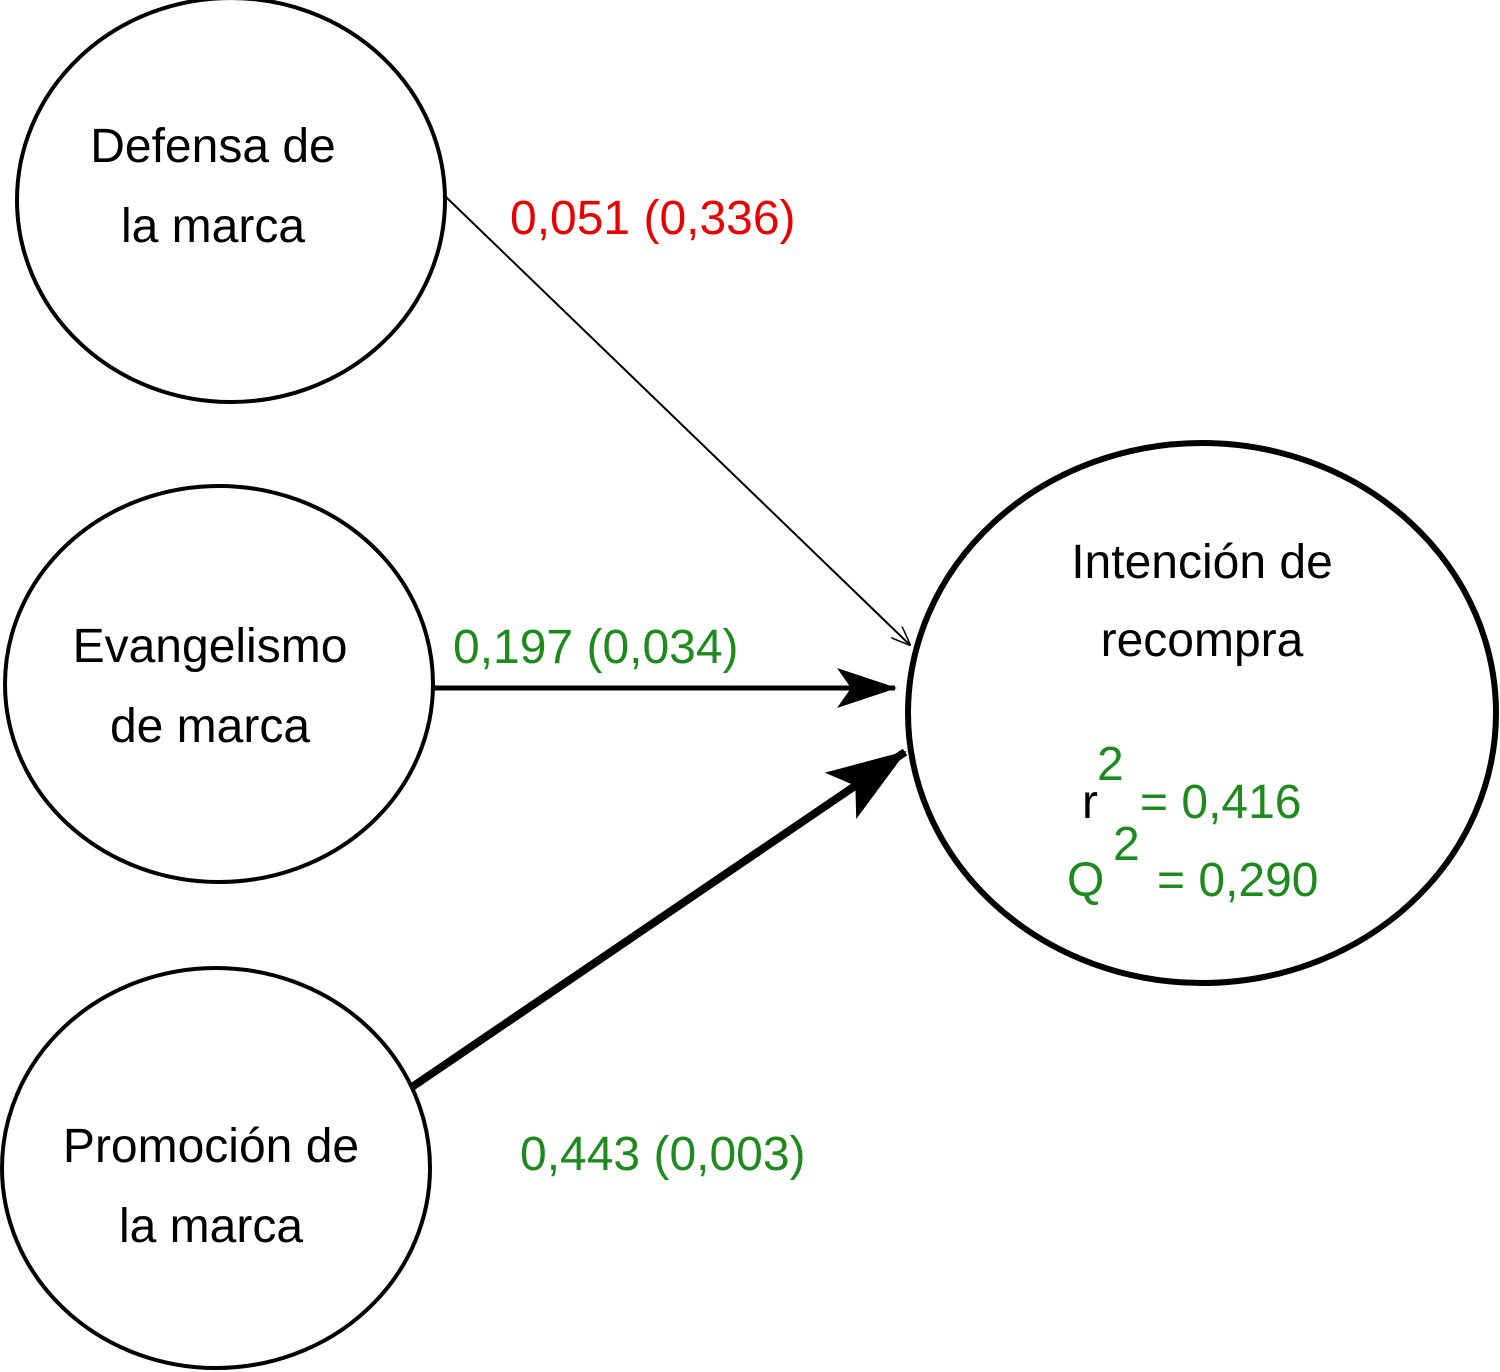  What do you see at coordinates (596, 647) in the screenshot?
I see `edge-label: 0,197 (0,034)` at bounding box center [596, 647].